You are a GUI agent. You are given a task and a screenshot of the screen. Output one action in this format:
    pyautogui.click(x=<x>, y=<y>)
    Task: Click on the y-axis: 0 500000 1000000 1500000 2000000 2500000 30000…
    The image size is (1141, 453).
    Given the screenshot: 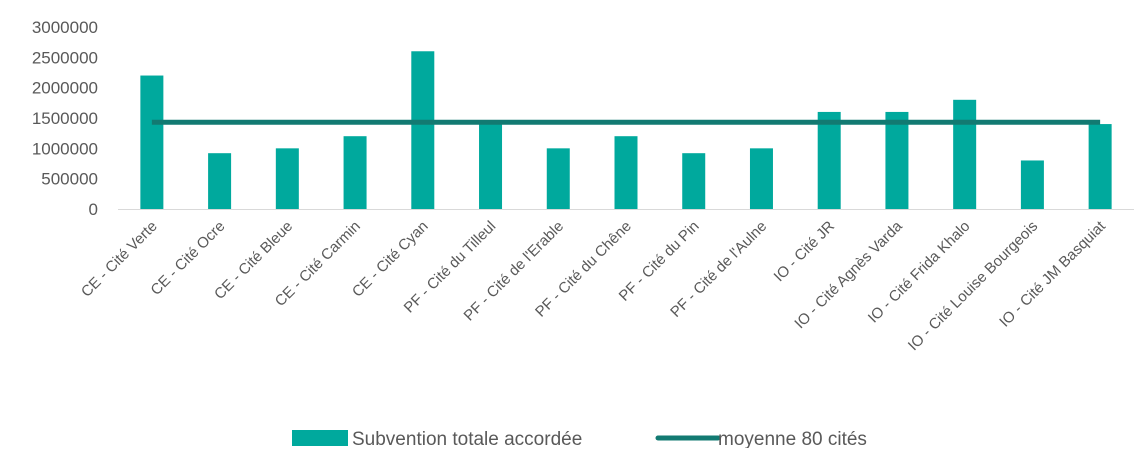 What is the action you would take?
    pyautogui.click(x=65, y=118)
    